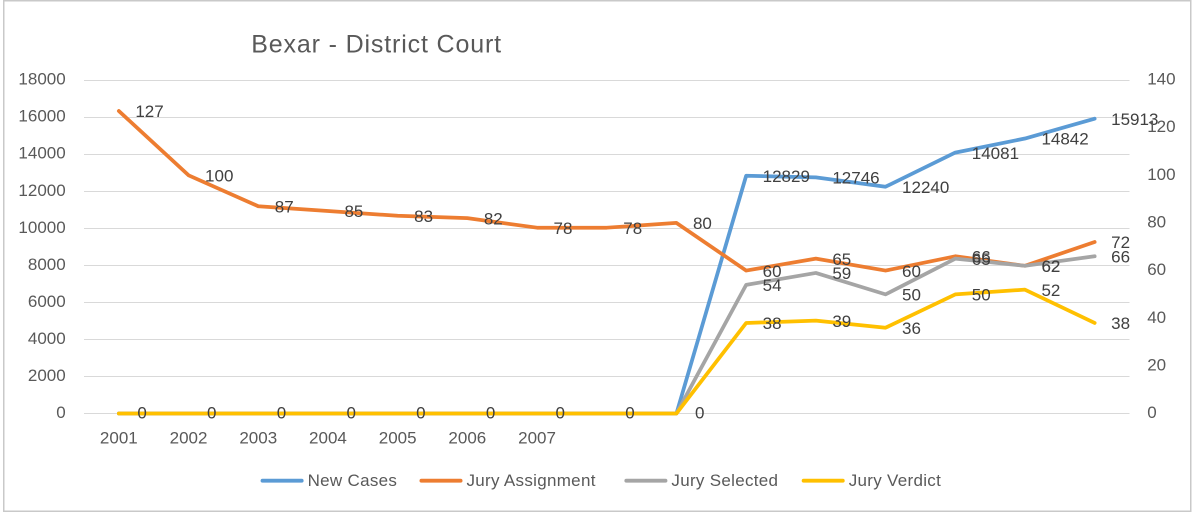 The height and width of the screenshot is (520, 1194). I want to click on svg-text: 12000, so click(41, 190).